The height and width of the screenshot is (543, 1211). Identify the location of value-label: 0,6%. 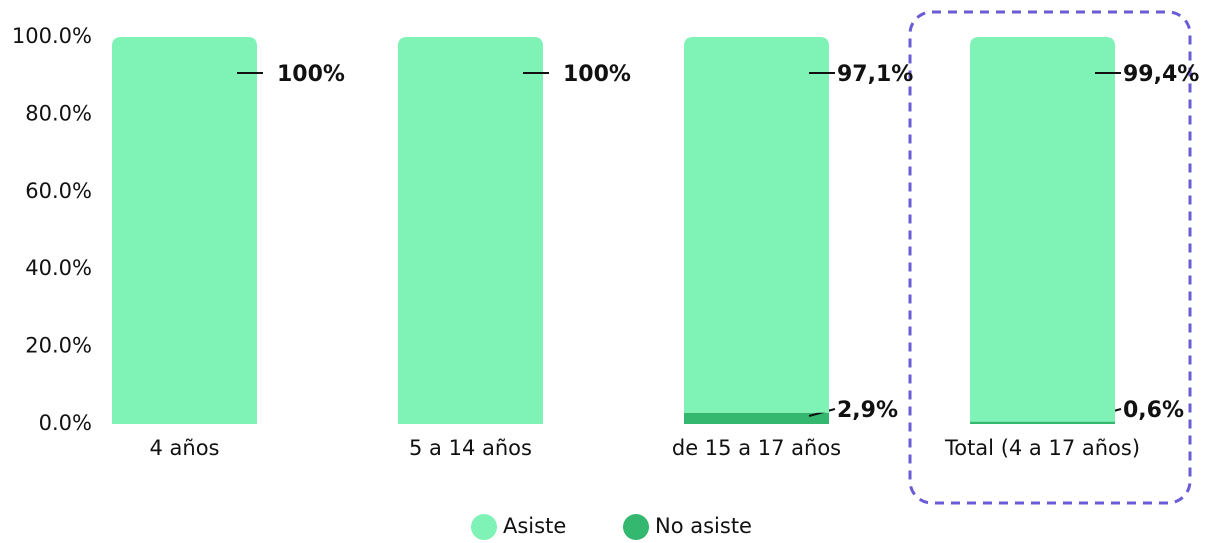
(1153, 410).